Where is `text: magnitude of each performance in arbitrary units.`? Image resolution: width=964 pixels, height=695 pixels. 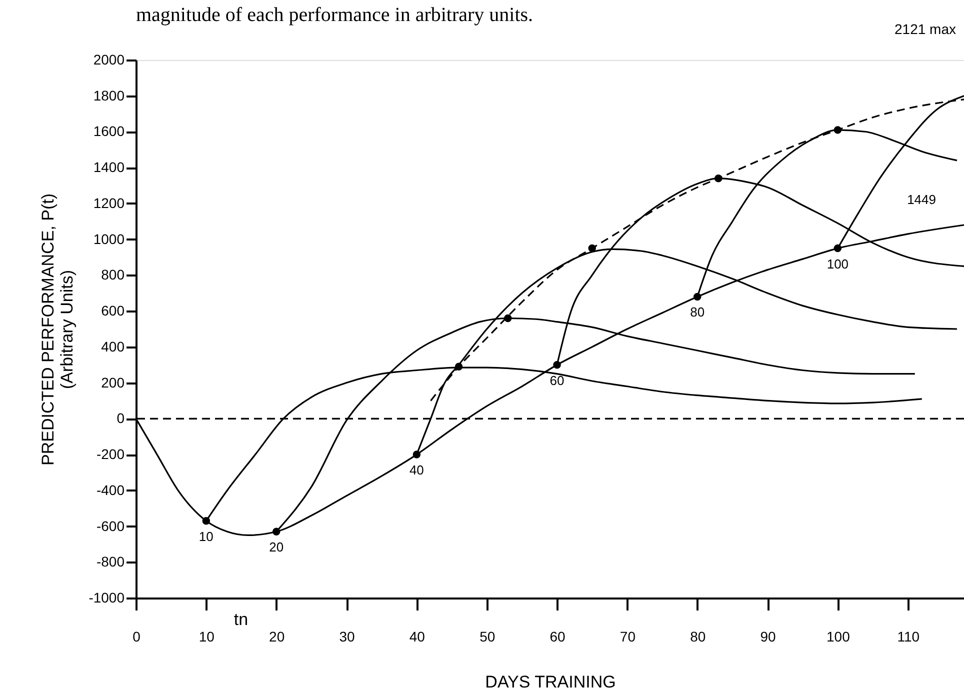
text: magnitude of each performance in arbitrary units. is located at coordinates (335, 15).